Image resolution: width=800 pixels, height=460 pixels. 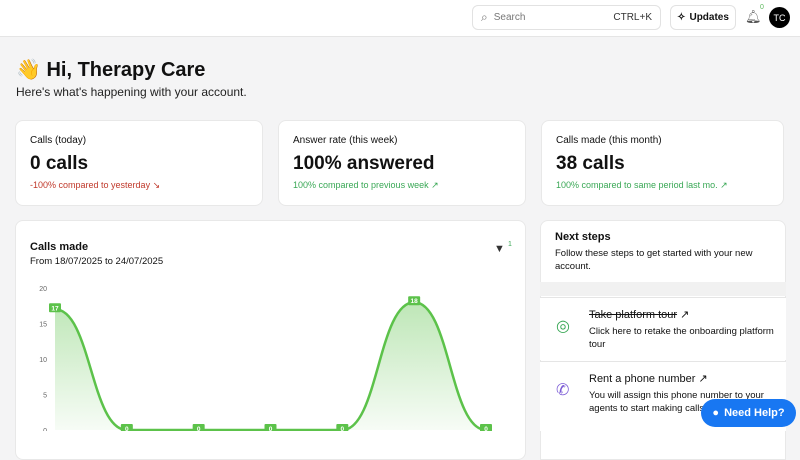 I want to click on search-icon: ⌕, so click(x=484, y=17).